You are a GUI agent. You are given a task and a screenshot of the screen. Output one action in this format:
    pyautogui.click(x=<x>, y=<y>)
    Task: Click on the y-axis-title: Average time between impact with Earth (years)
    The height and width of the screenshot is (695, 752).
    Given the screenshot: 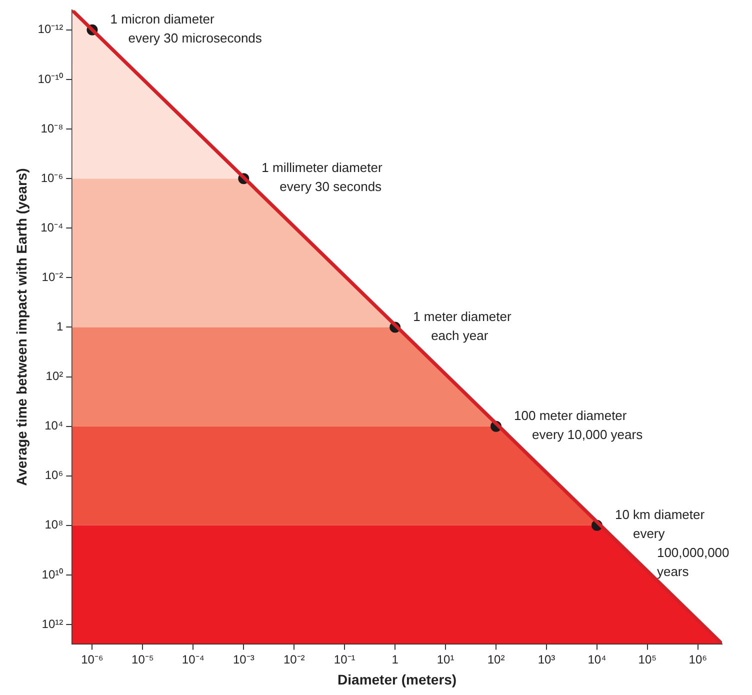 What is the action you would take?
    pyautogui.click(x=21, y=327)
    